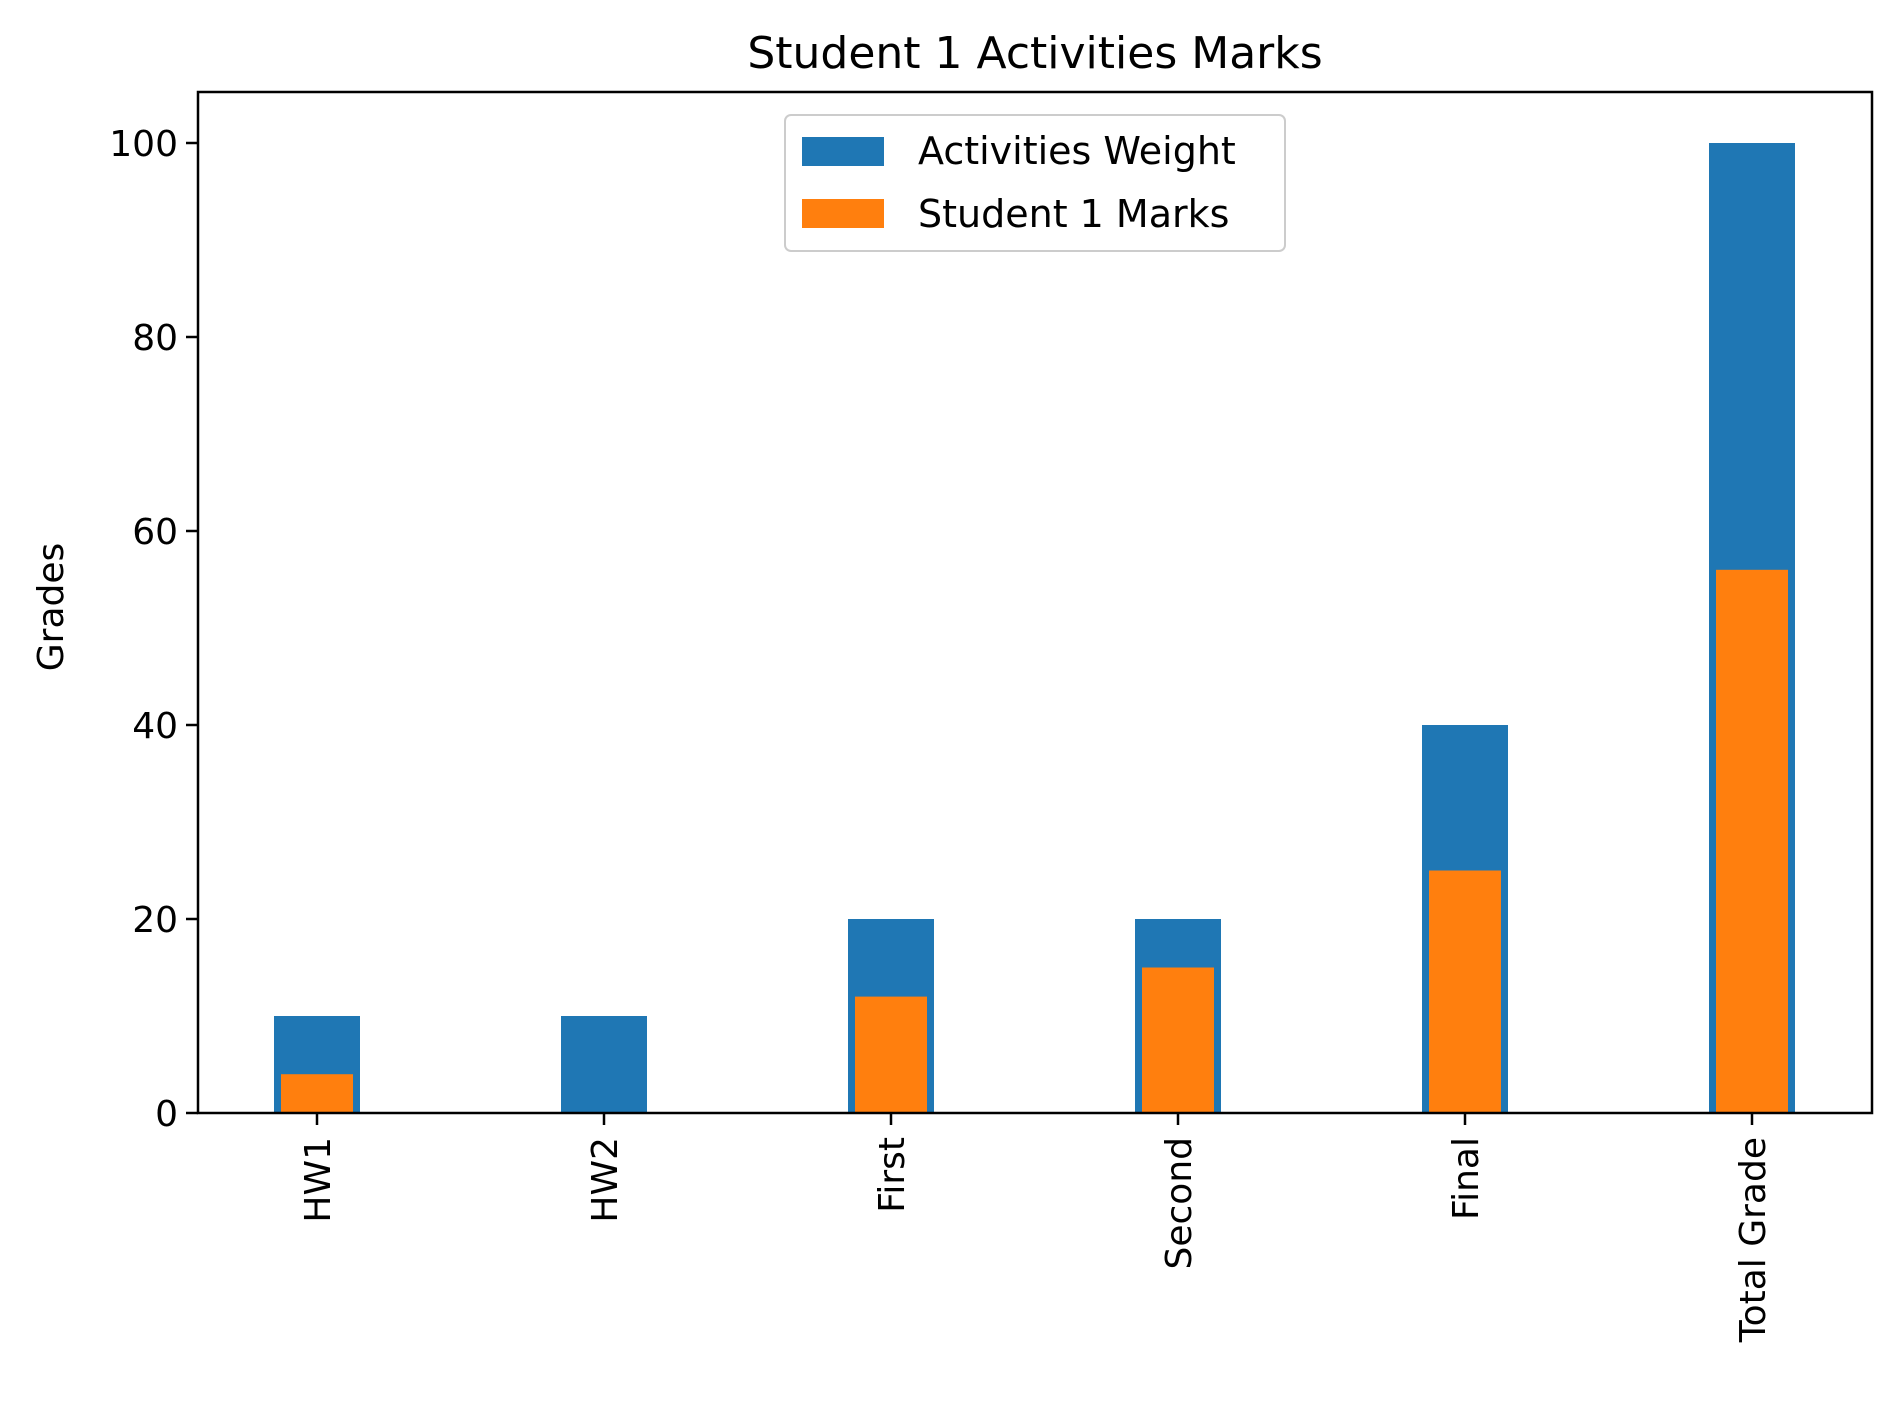 This screenshot has height=1404, width=1890. I want to click on legend-swatch-activities-weight, so click(843, 151).